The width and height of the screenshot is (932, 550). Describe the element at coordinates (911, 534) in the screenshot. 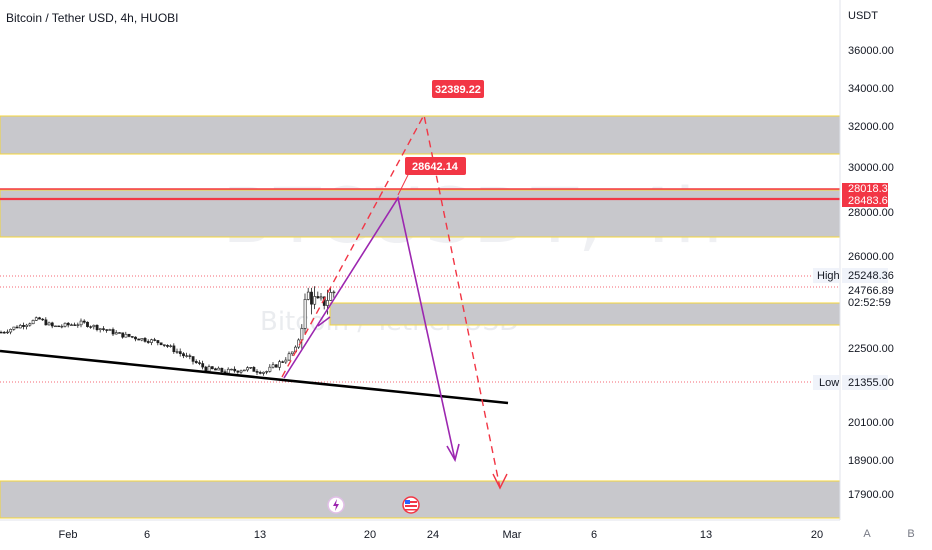

I see `bottom-button: B` at that location.